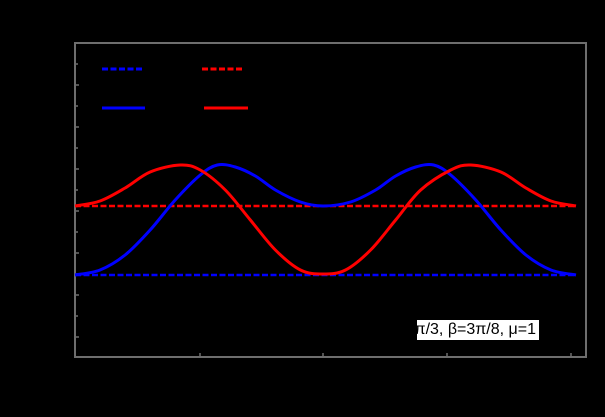 The width and height of the screenshot is (605, 417). I want to click on parameter-annotation: π/3, β=3π/8, μ=1, so click(478, 330).